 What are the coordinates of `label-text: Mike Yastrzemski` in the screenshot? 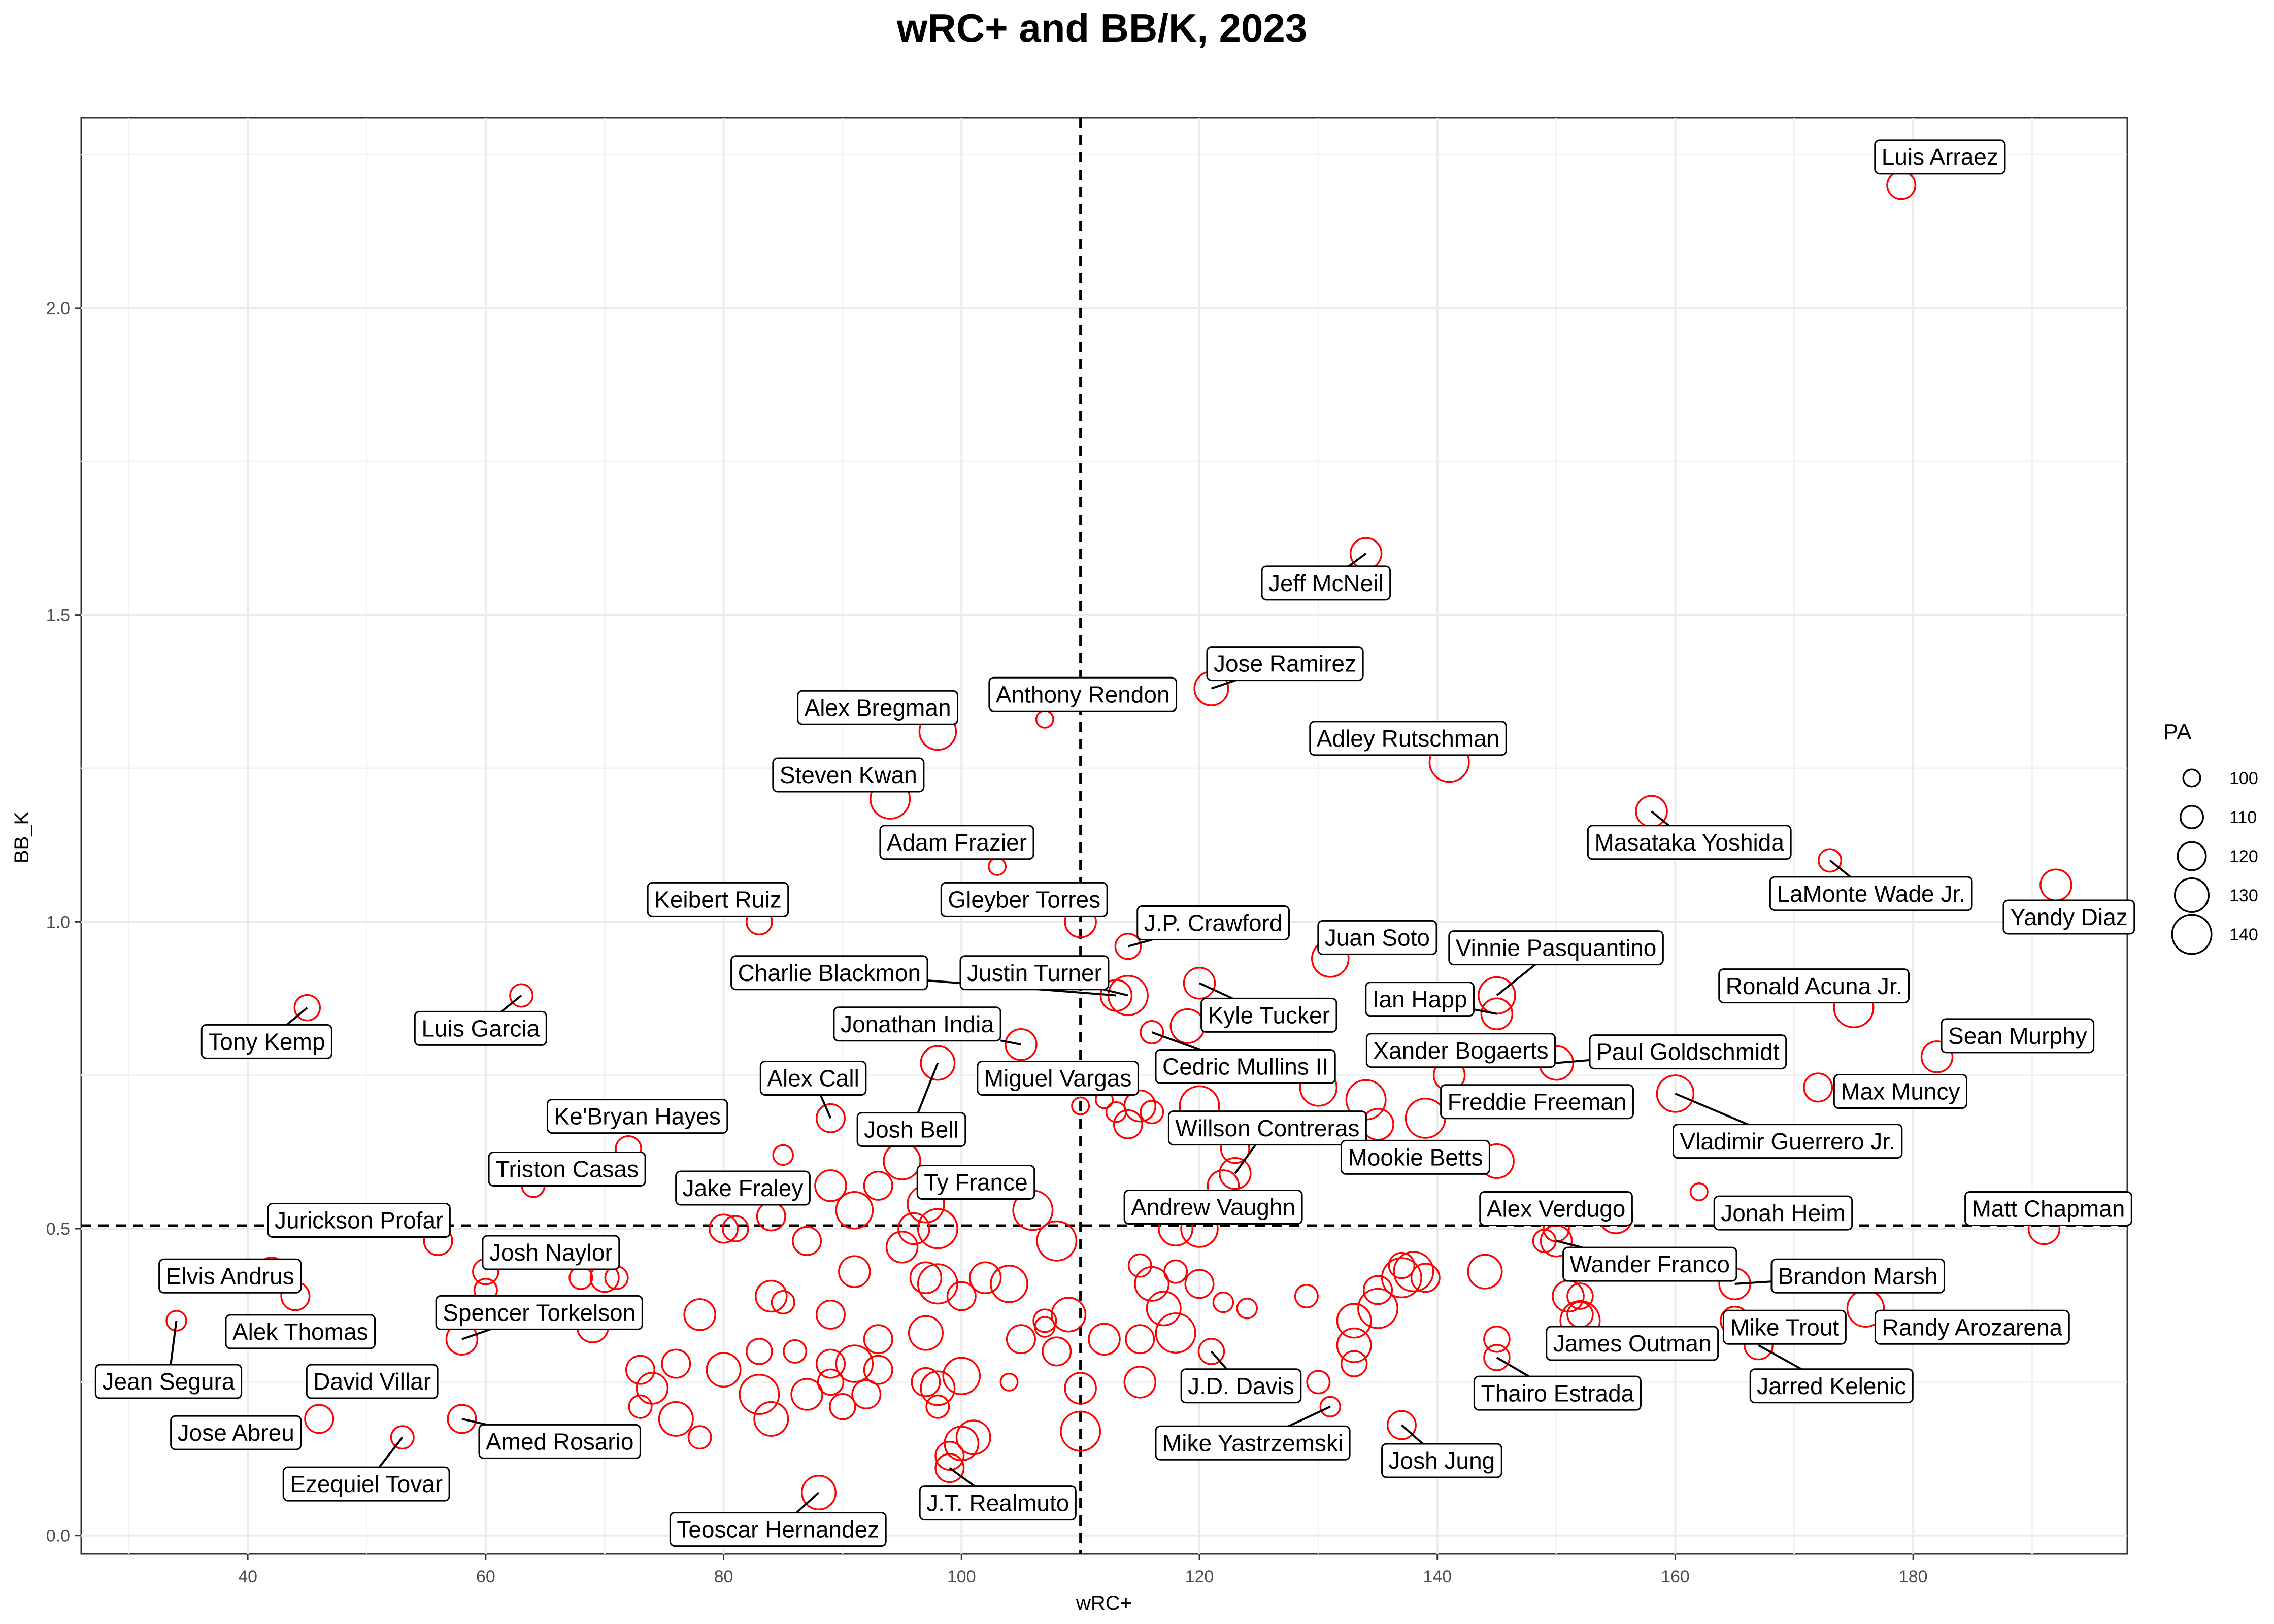 It's located at (1252, 1443).